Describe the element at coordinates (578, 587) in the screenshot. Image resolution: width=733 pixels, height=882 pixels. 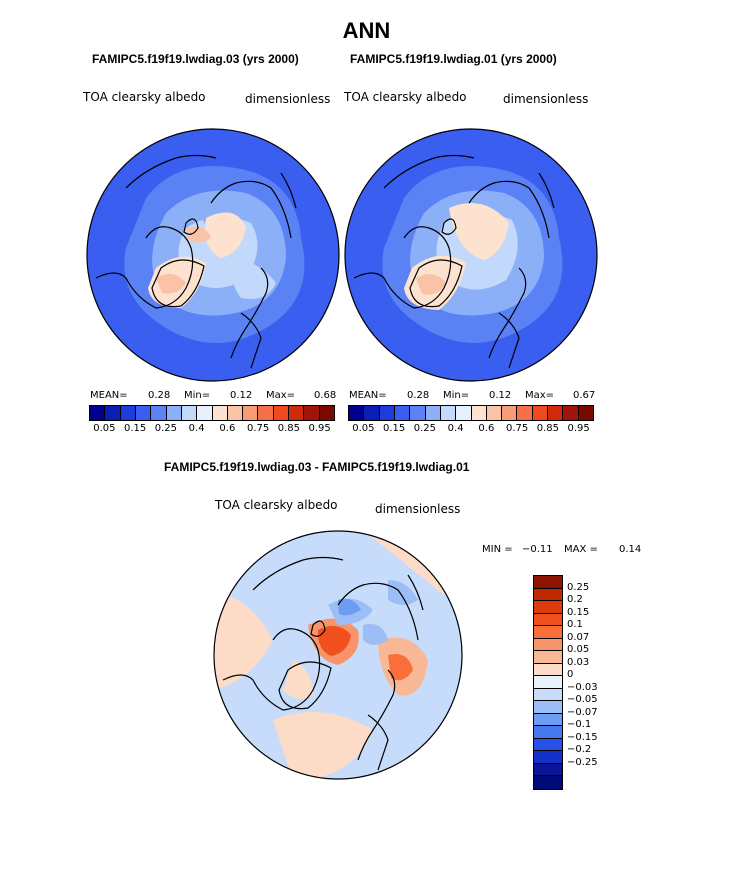
I see `diff-colorbar-tick-label: 0.25` at that location.